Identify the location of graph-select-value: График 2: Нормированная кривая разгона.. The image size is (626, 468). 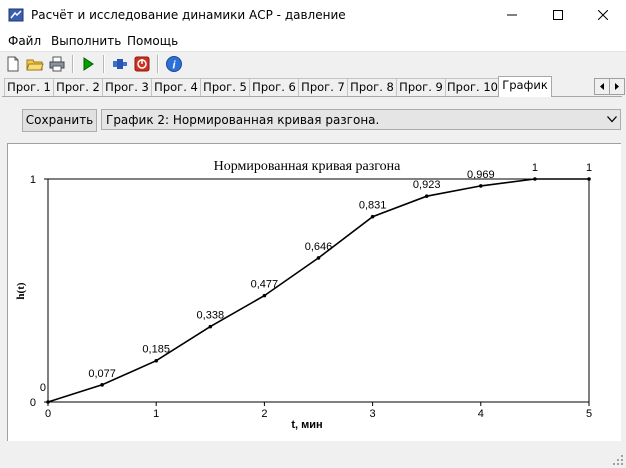
(243, 120).